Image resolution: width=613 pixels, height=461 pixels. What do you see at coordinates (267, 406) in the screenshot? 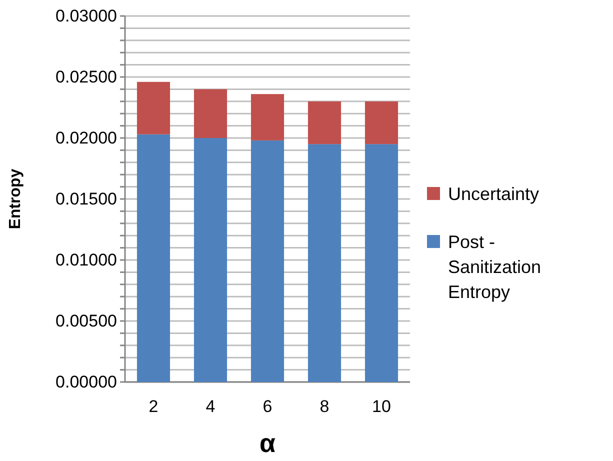
I see `x-tick-label: 6` at bounding box center [267, 406].